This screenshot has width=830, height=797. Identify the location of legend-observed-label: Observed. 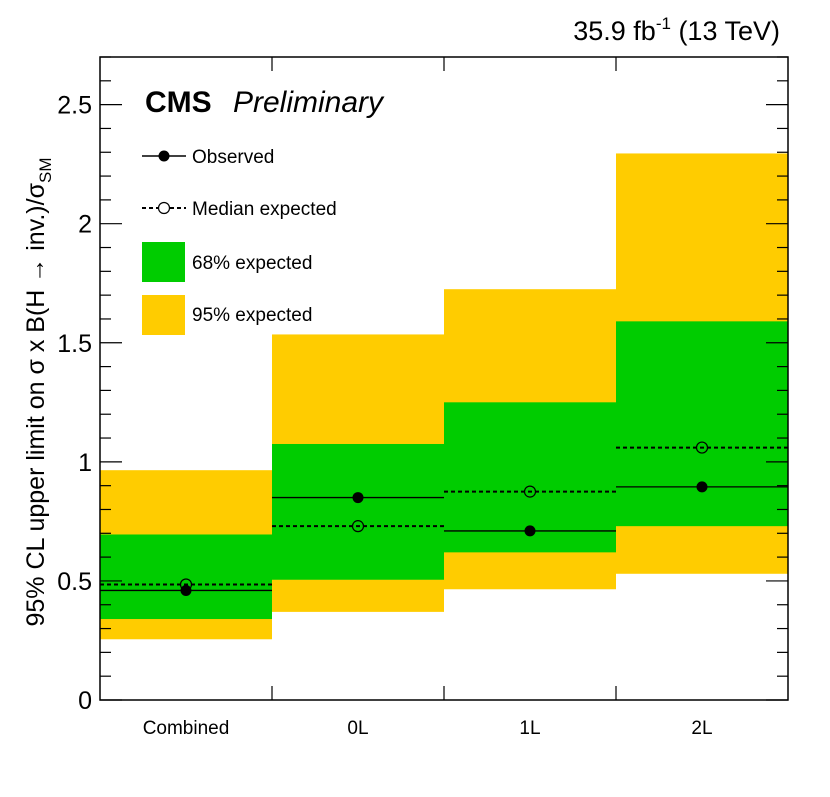
(233, 157).